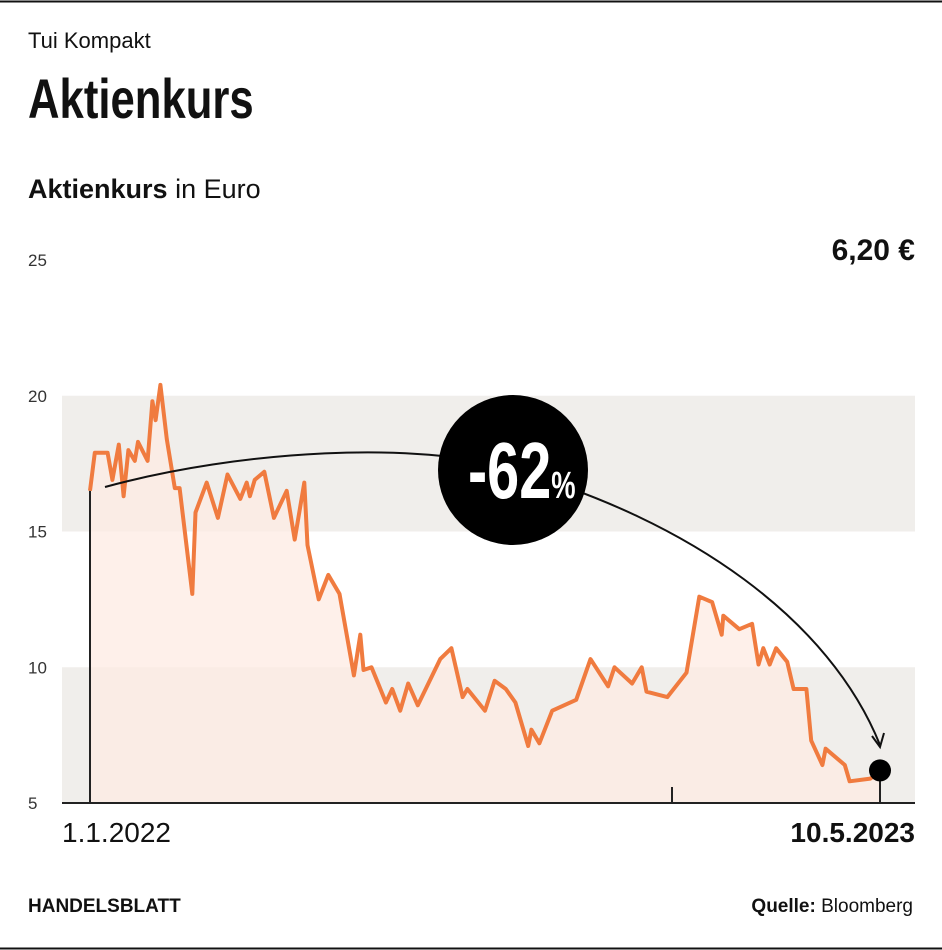 The width and height of the screenshot is (942, 950). What do you see at coordinates (32, 803) in the screenshot?
I see `y-tick-label: 5` at bounding box center [32, 803].